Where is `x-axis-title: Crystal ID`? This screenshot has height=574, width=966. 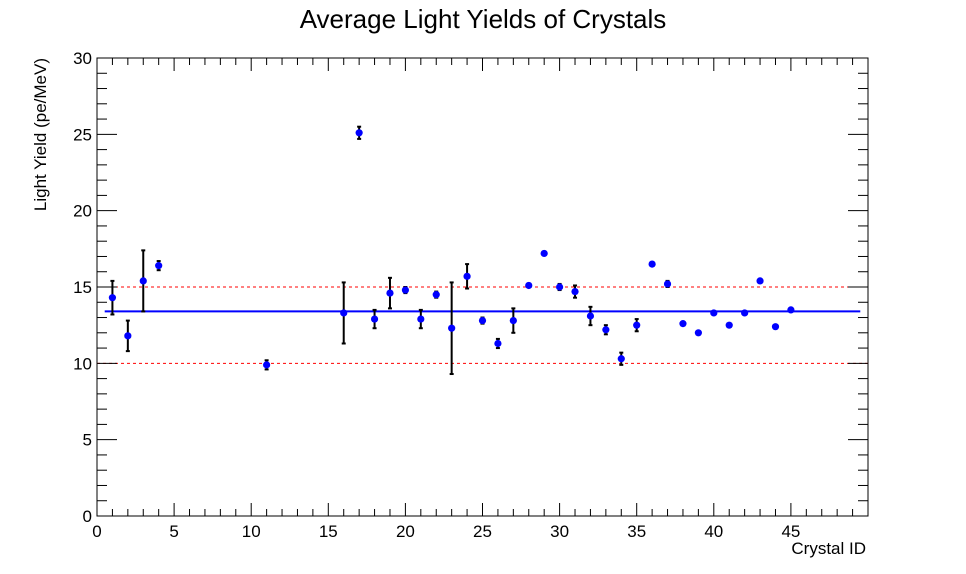 x-axis-title: Crystal ID is located at coordinates (828, 548).